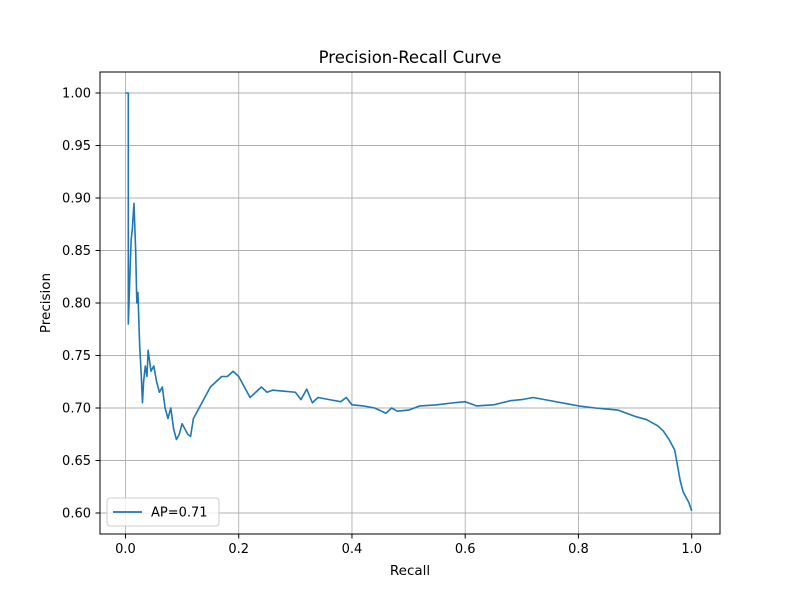 The height and width of the screenshot is (605, 800). Describe the element at coordinates (76, 356) in the screenshot. I see `y-tick-label: 0.75` at that location.